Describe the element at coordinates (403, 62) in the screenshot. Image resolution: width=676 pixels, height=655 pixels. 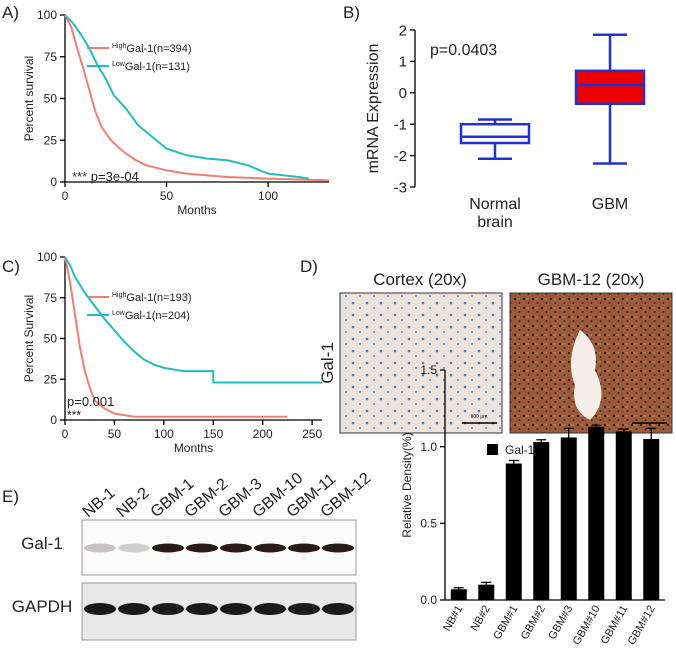
I see `y-tick-label: 1` at that location.